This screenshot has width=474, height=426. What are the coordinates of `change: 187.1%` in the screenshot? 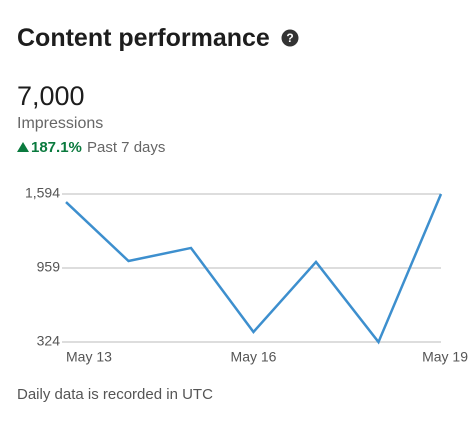 It's located at (56, 147).